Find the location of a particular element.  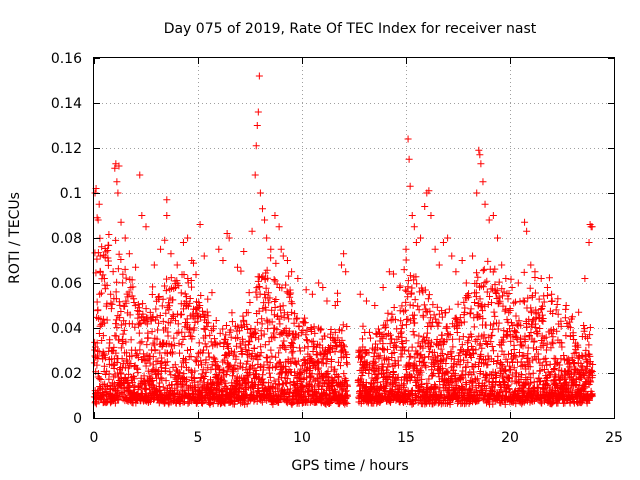

x-tick-label: 10 is located at coordinates (302, 438).